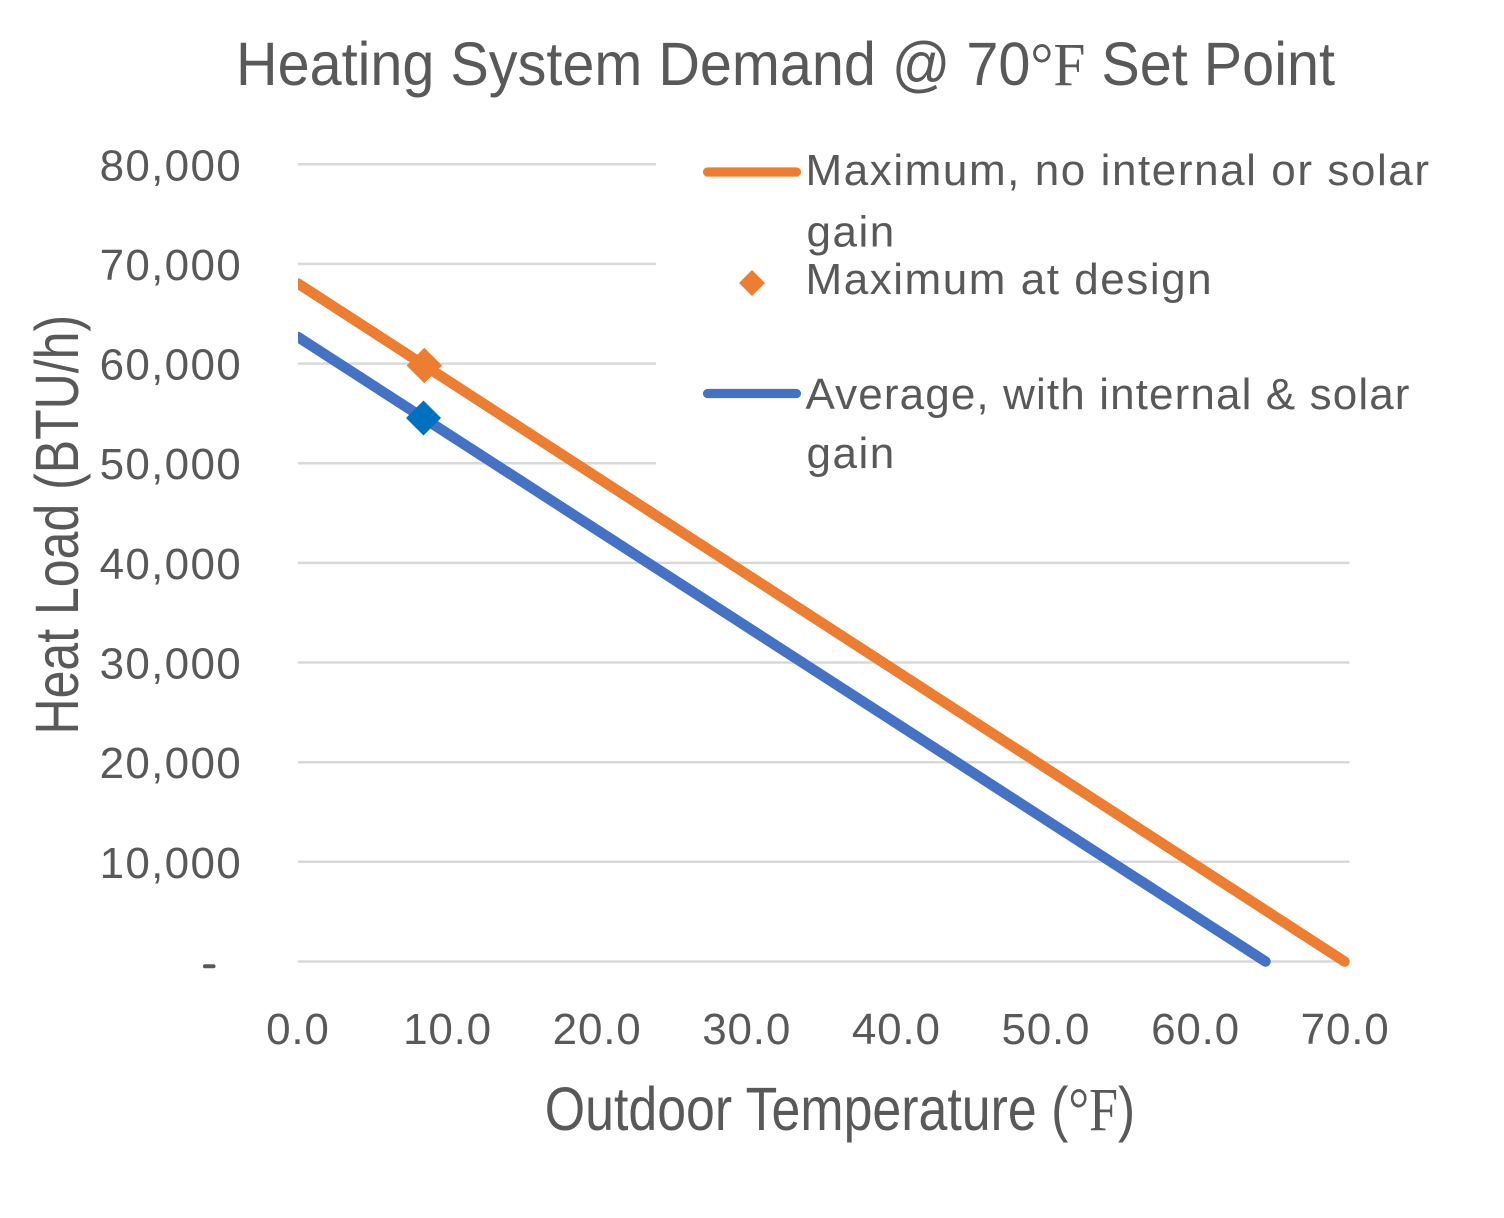  What do you see at coordinates (171, 863) in the screenshot?
I see `svg-text: 10,000` at bounding box center [171, 863].